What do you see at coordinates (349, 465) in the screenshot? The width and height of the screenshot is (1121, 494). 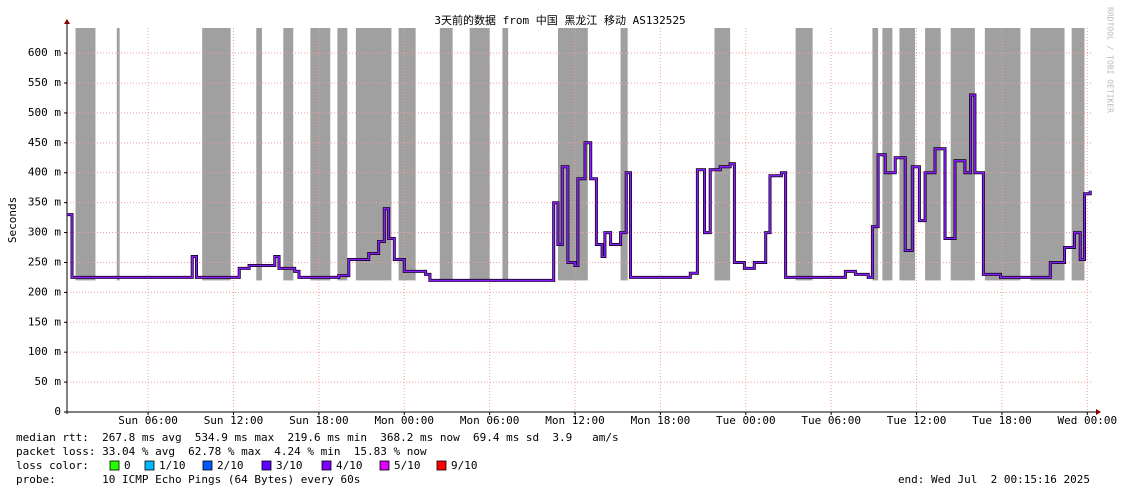 I see `legend-label: 4/10` at bounding box center [349, 465].